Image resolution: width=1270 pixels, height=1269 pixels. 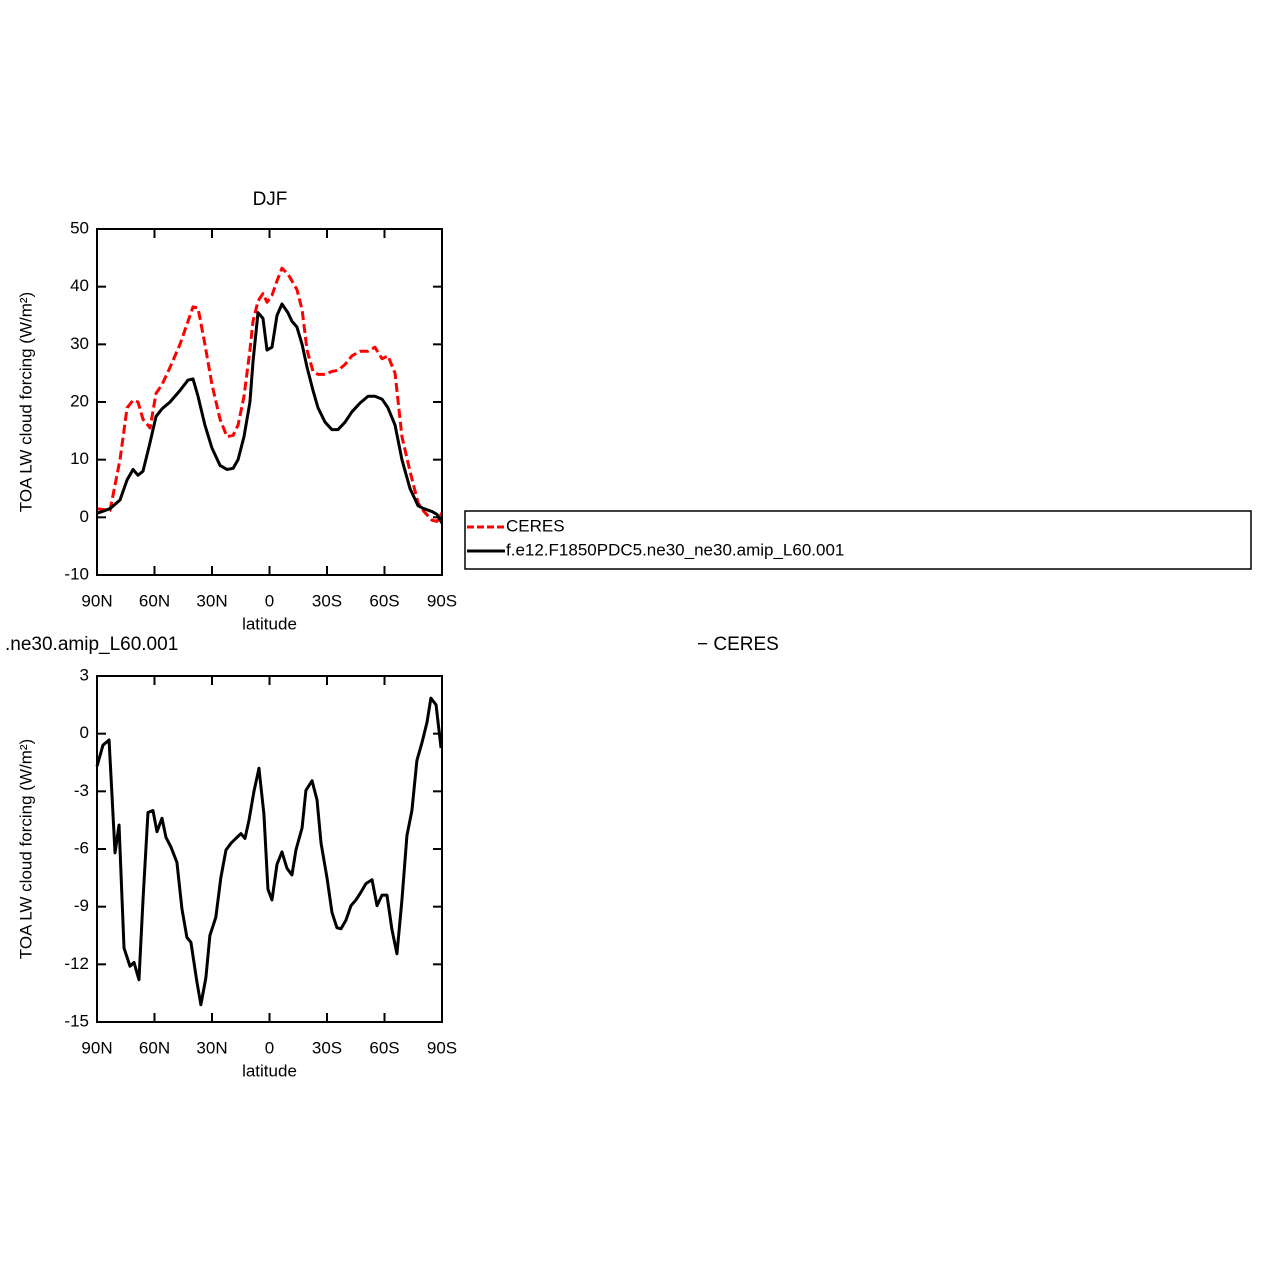 What do you see at coordinates (79, 343) in the screenshot?
I see `y-tick-label: 30` at bounding box center [79, 343].